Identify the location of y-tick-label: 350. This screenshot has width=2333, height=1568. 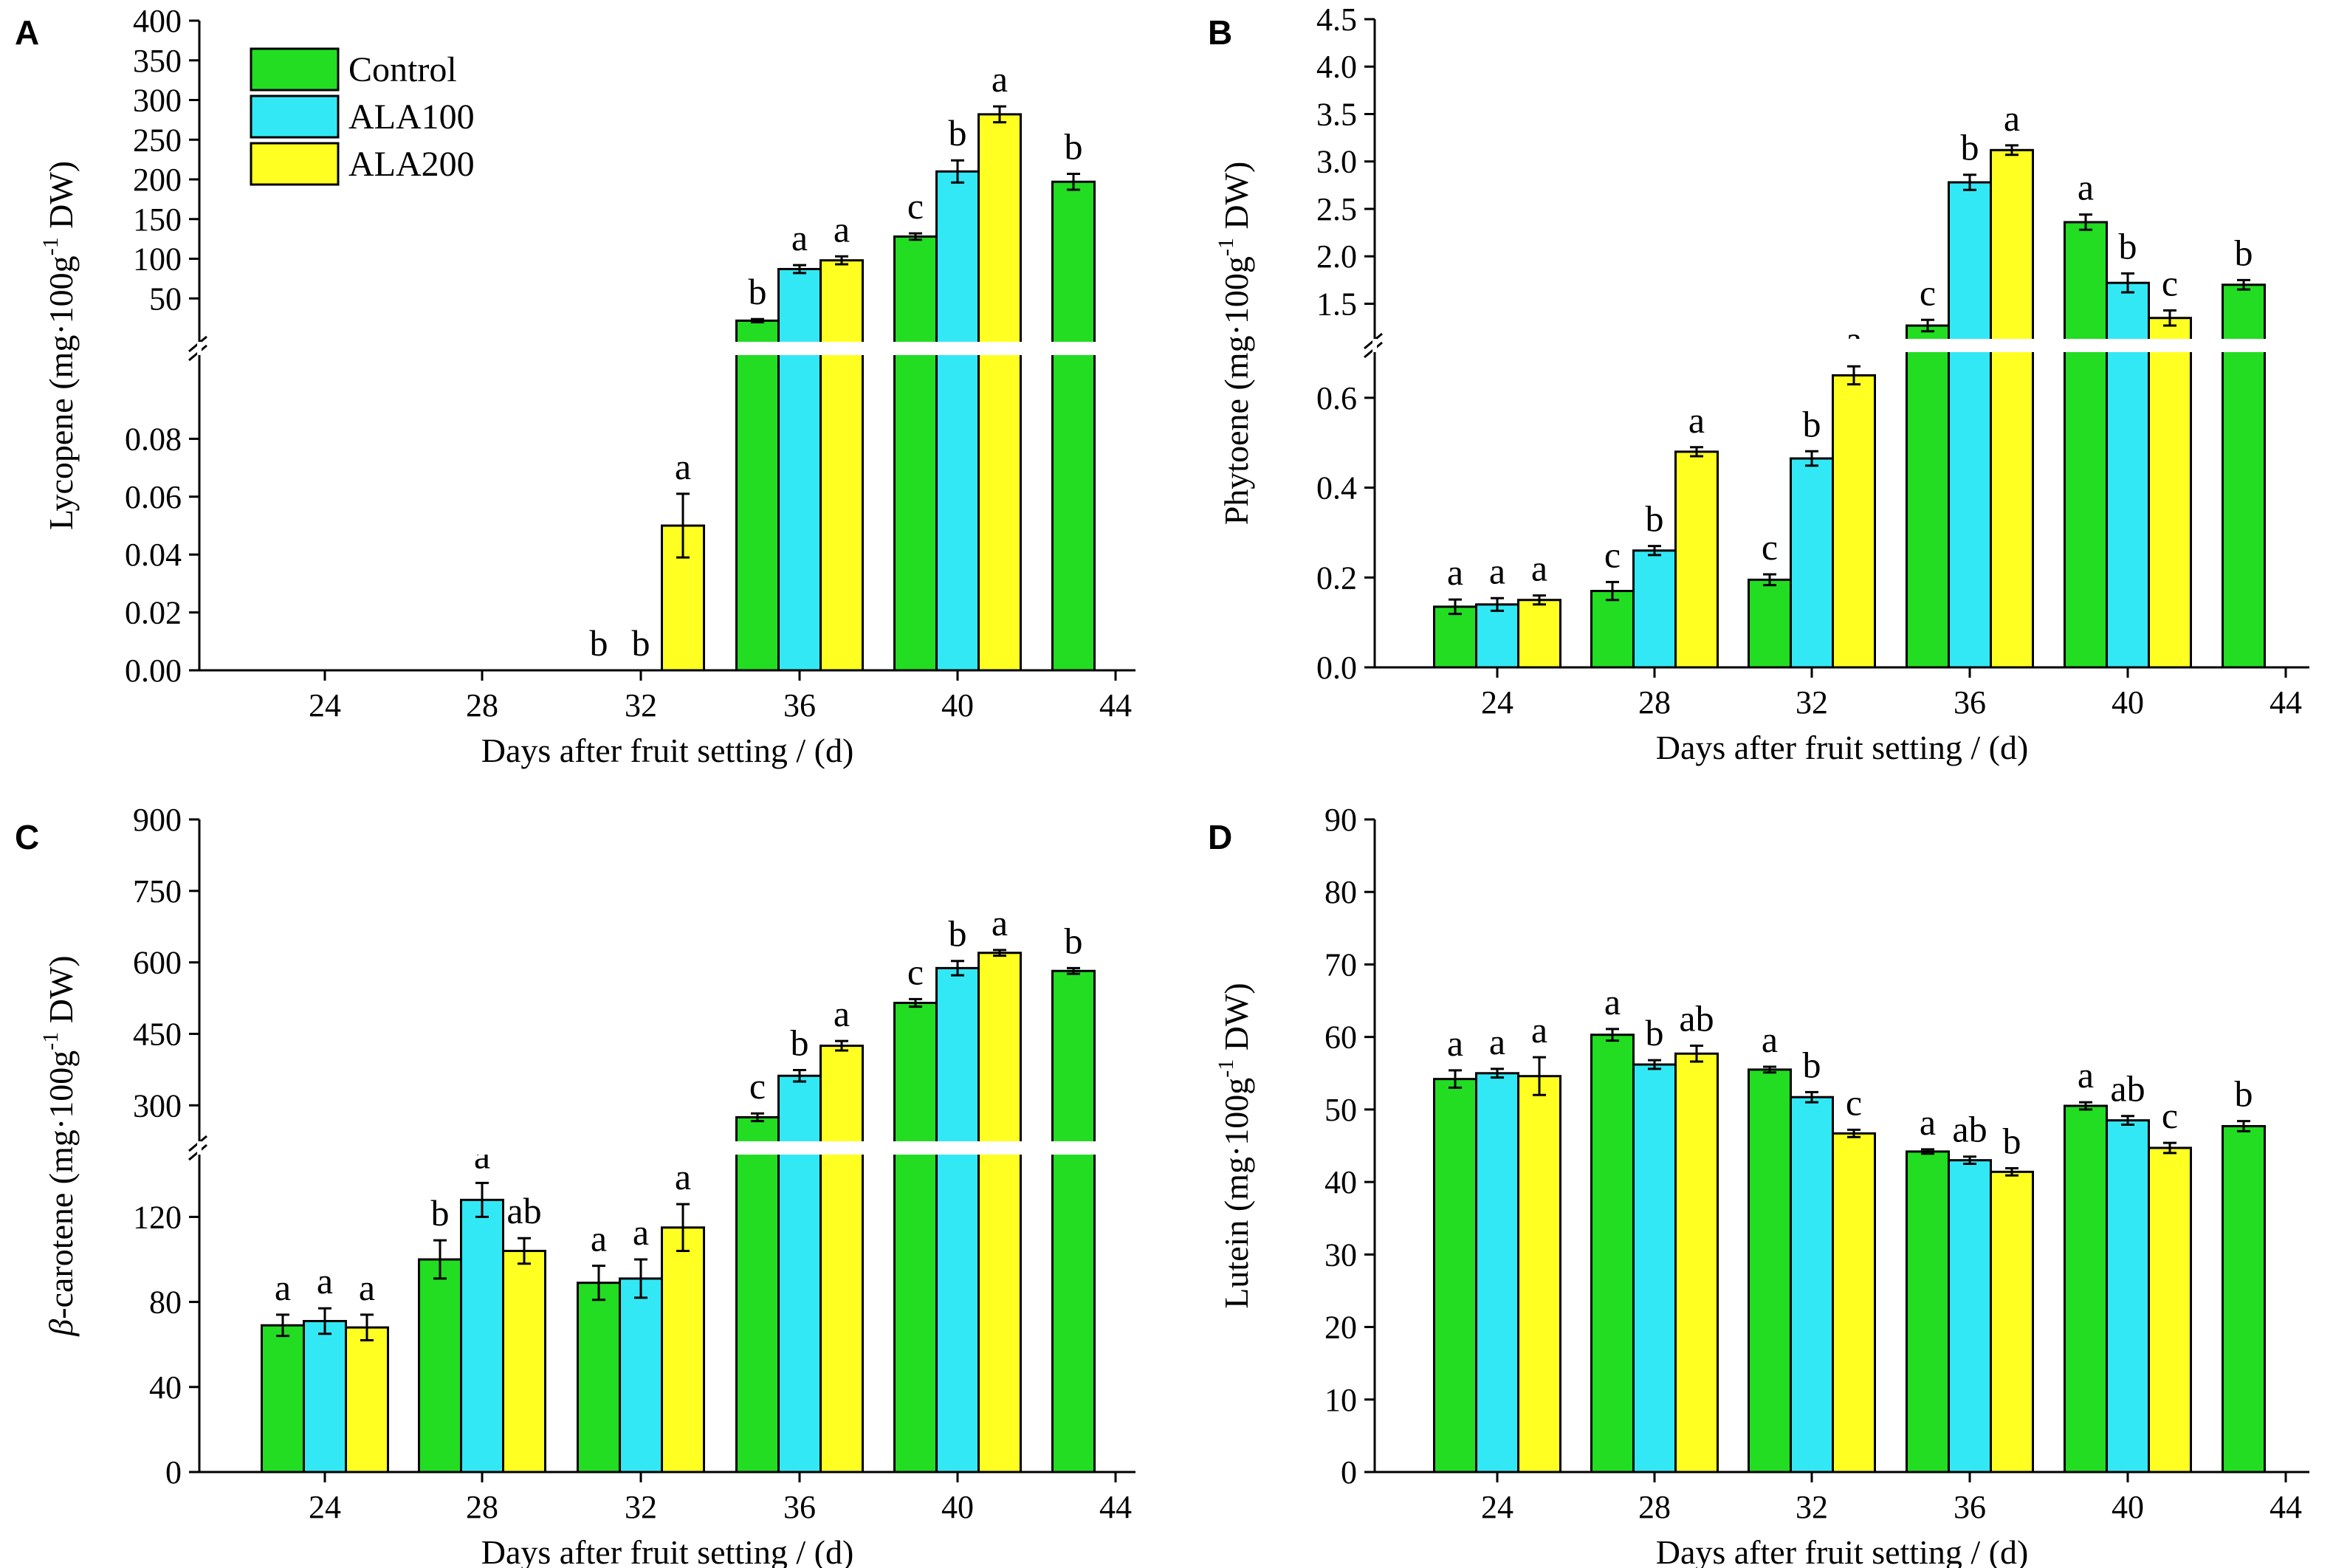
(157, 61).